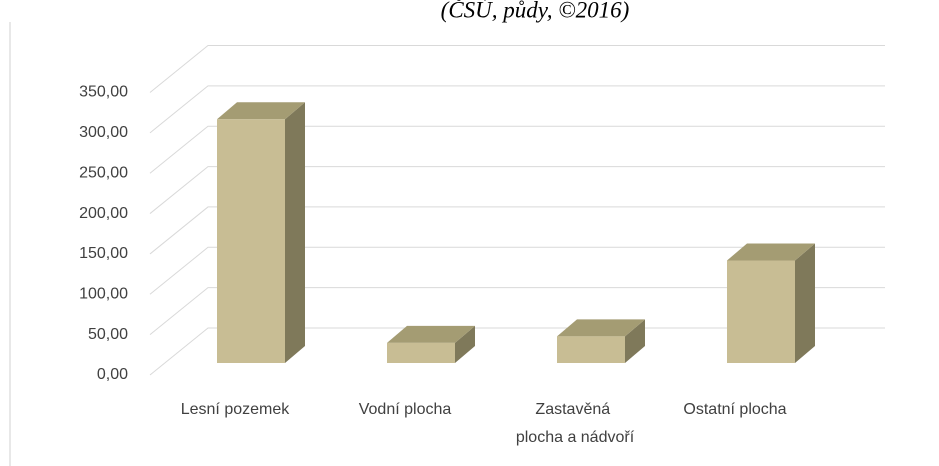 The image size is (939, 466). What do you see at coordinates (575, 437) in the screenshot?
I see `x-tick-line: plocha a nádvoří` at bounding box center [575, 437].